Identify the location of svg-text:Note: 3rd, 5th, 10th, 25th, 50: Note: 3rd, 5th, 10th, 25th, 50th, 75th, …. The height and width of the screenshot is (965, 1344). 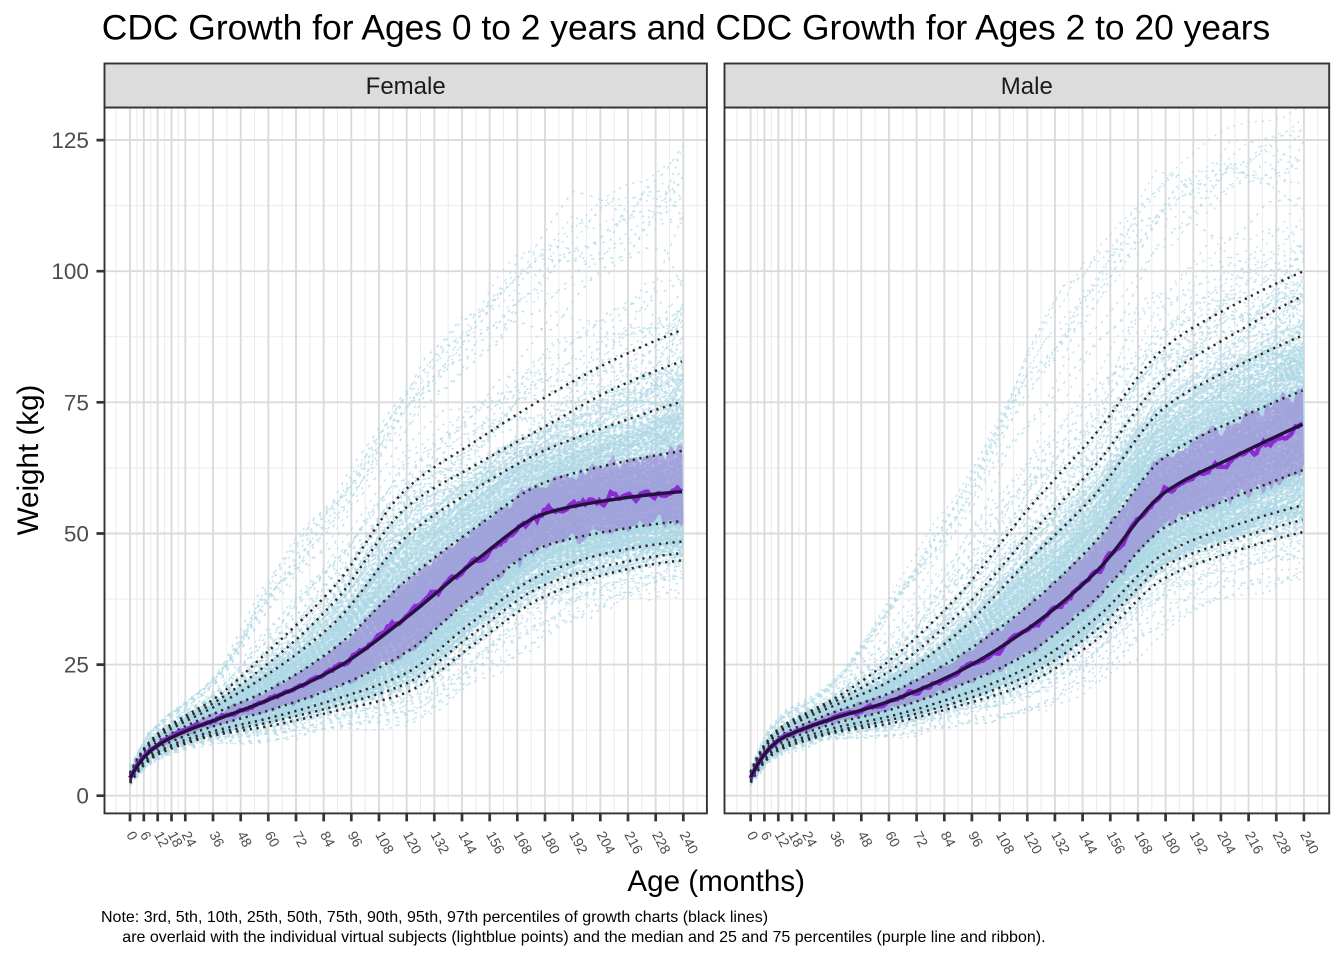
(434, 917).